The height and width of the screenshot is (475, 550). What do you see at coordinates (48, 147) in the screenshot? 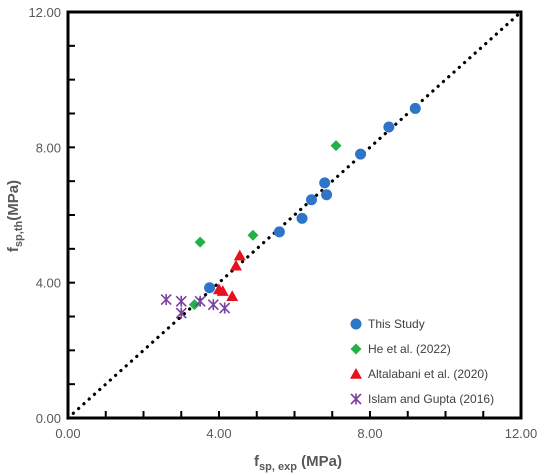
I see `y-tick-label: 8.00` at bounding box center [48, 147].